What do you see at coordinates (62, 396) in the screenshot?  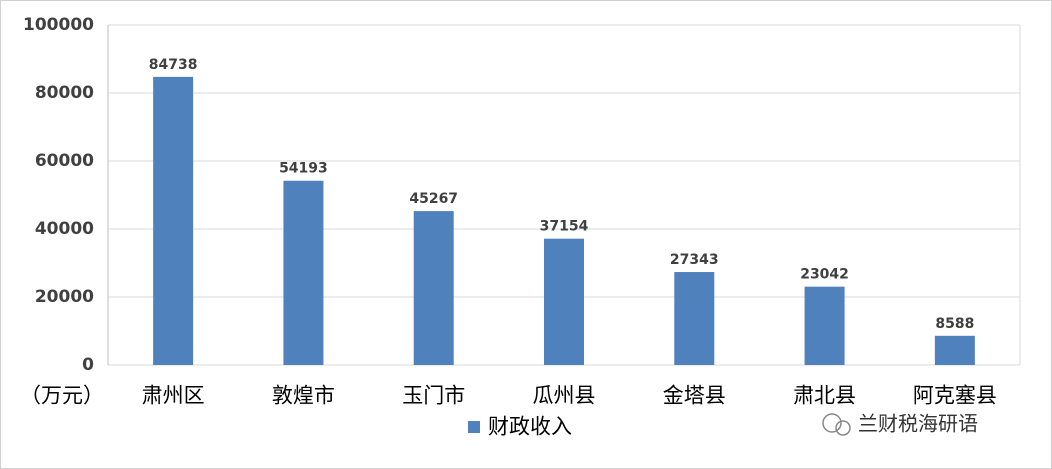 I see `y-unit-label: （万元）` at bounding box center [62, 396].